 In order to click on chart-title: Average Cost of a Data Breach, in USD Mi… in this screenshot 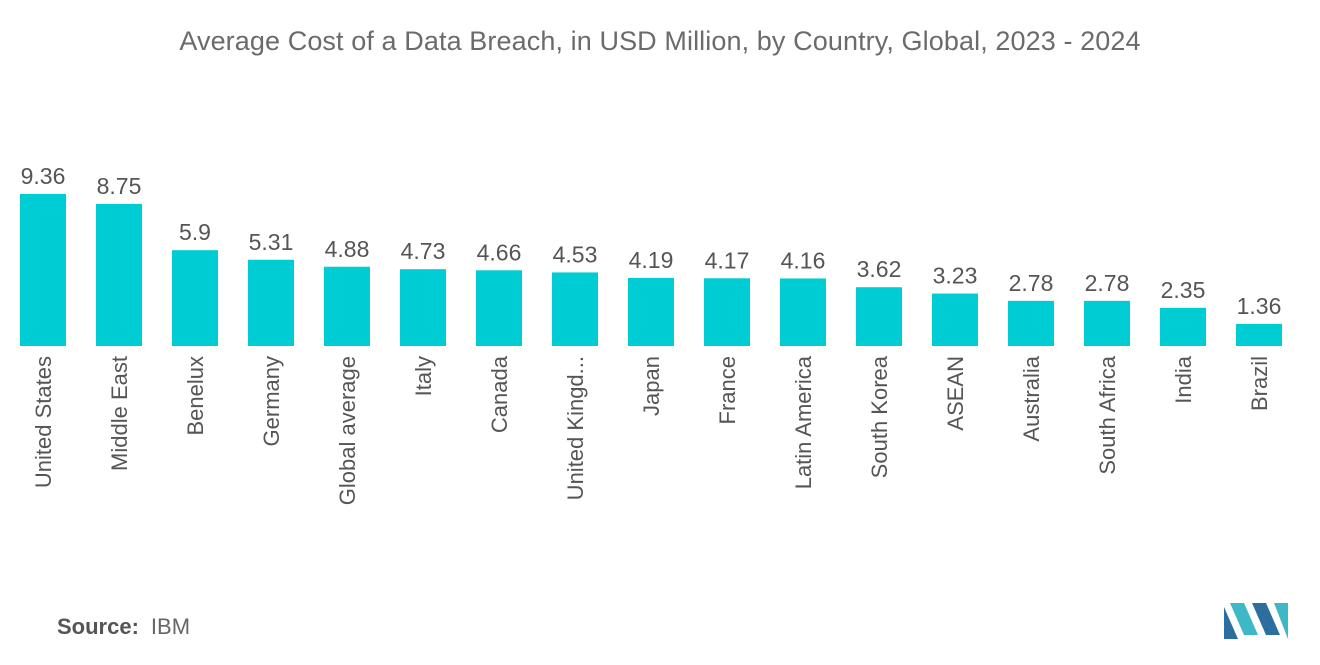, I will do `click(660, 41)`.